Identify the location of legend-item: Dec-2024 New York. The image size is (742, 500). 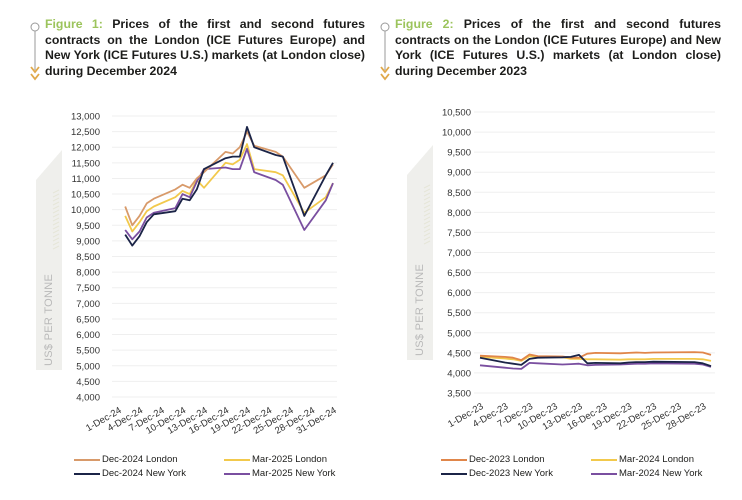
(130, 473).